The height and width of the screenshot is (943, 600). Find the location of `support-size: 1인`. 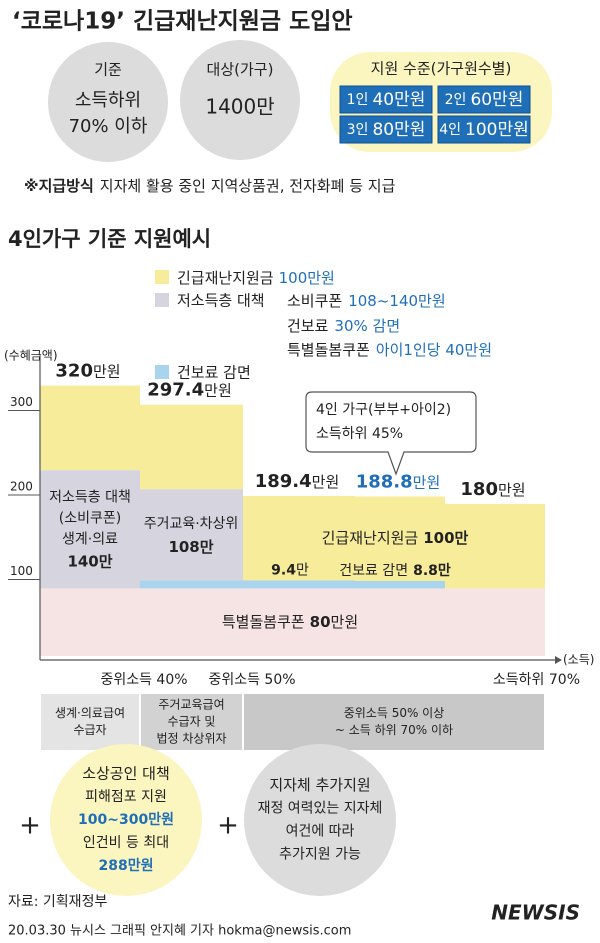

support-size: 1인 is located at coordinates (358, 100).